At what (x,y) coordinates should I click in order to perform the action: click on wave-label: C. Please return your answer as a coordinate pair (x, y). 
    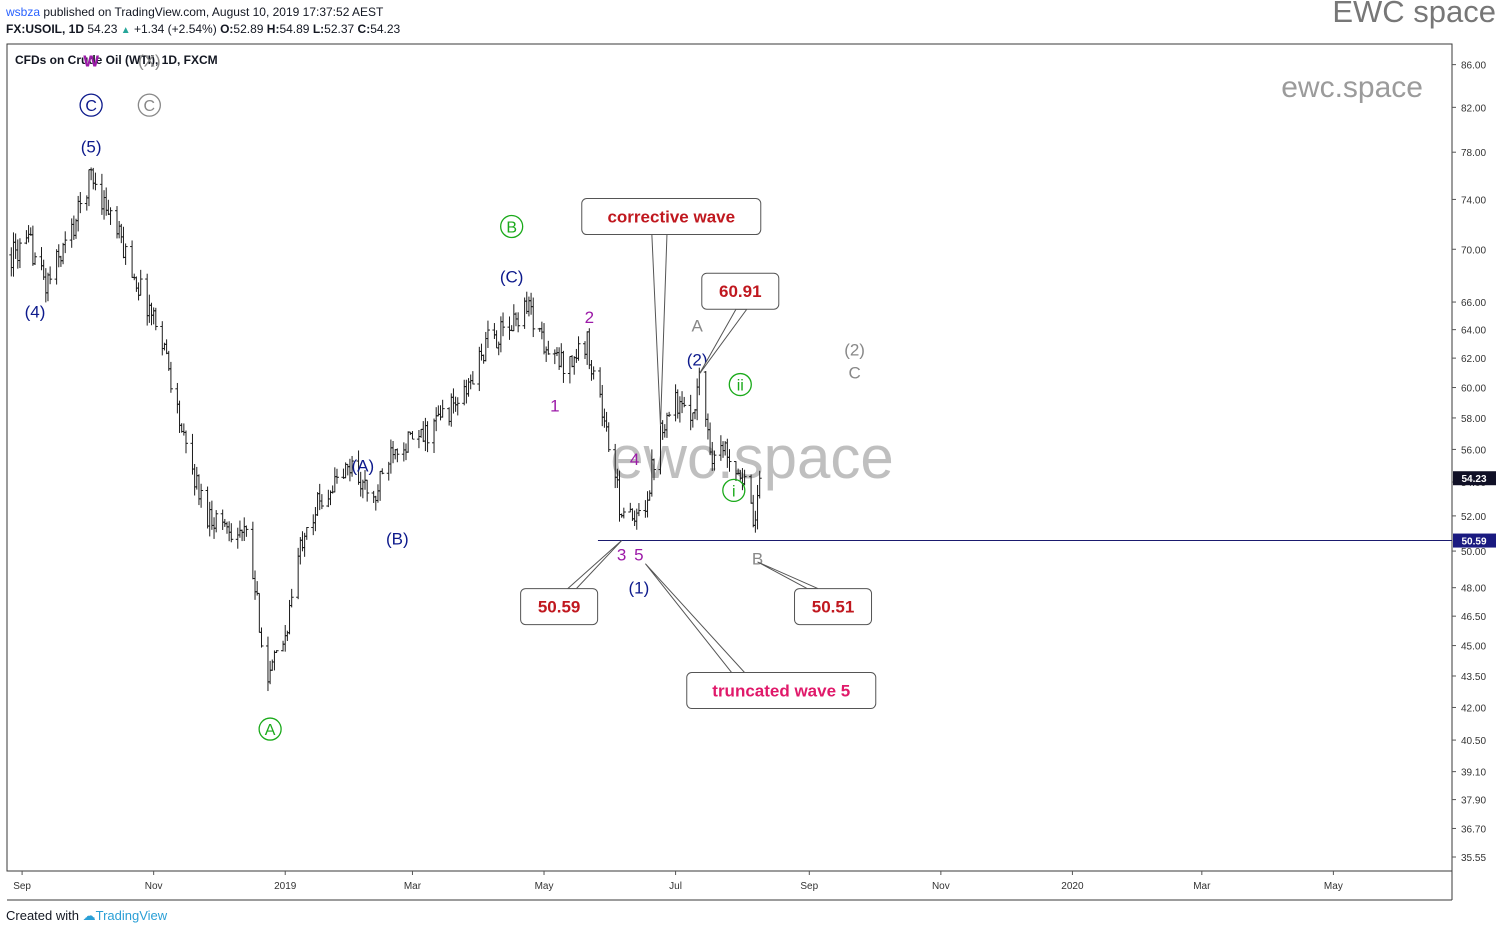
    Looking at the image, I should click on (149, 105).